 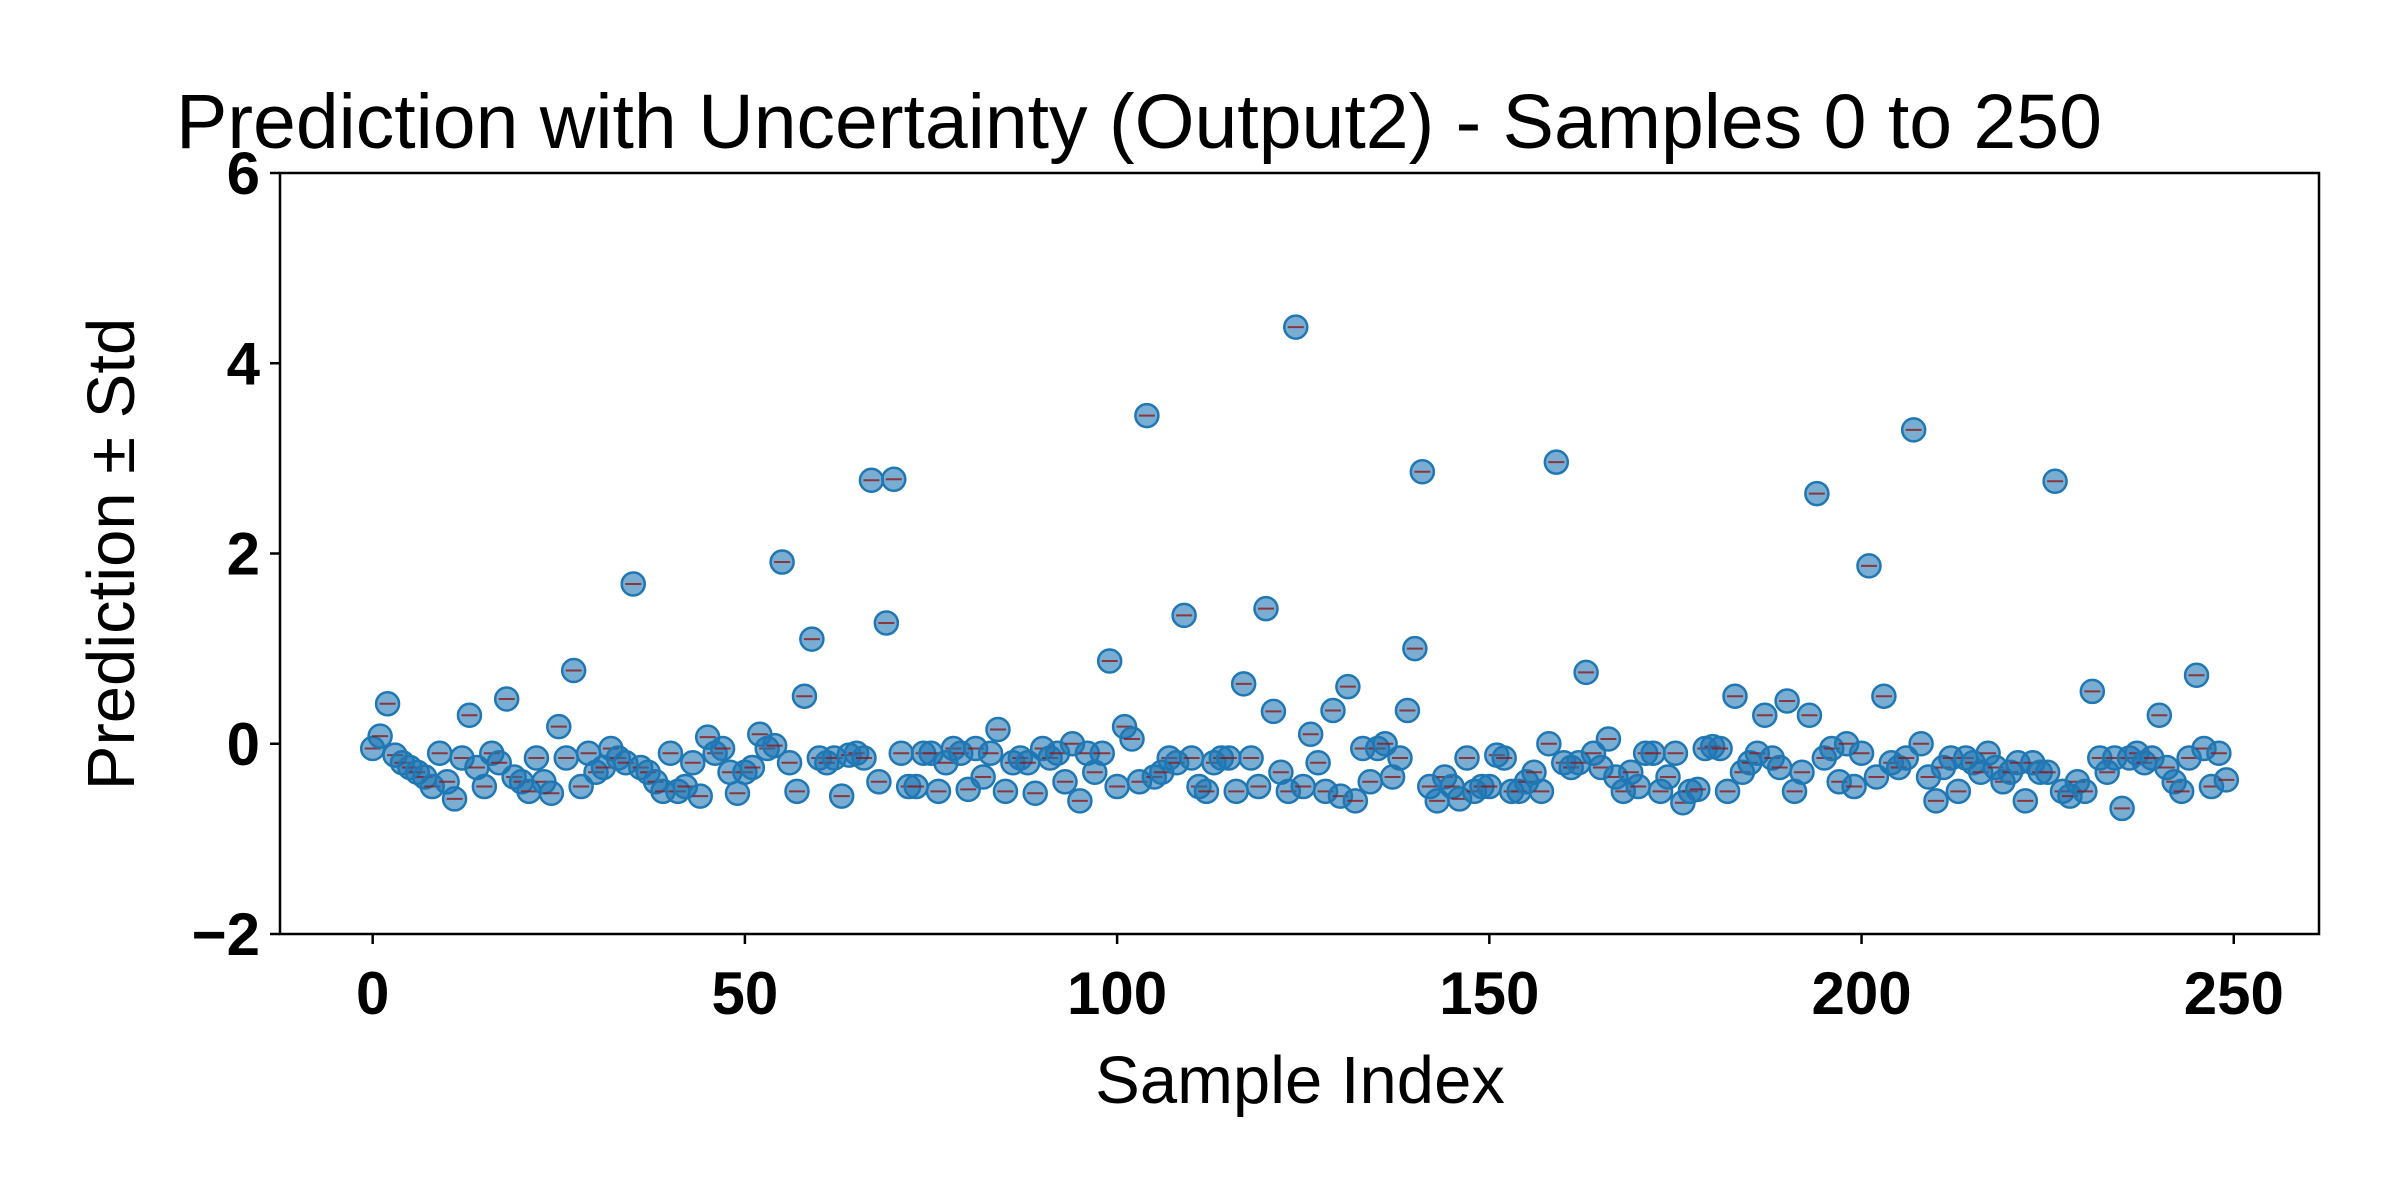 What do you see at coordinates (372, 993) in the screenshot?
I see `x-tick-label: 0` at bounding box center [372, 993].